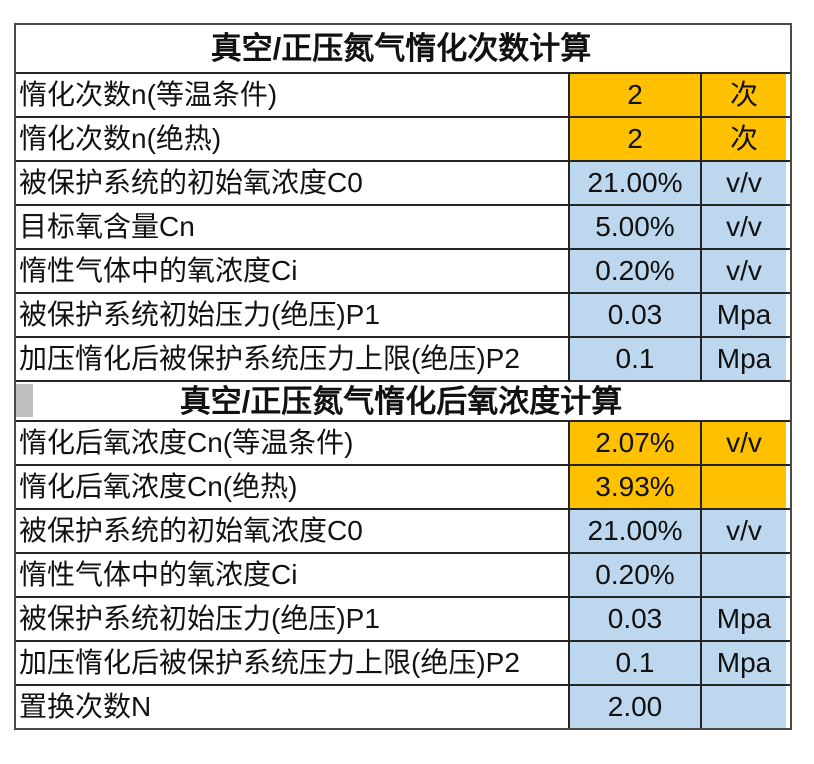 Image resolution: width=814 pixels, height=764 pixels. I want to click on row-label-cell: 惰化后氧浓度Cn(绝热), so click(158, 486).